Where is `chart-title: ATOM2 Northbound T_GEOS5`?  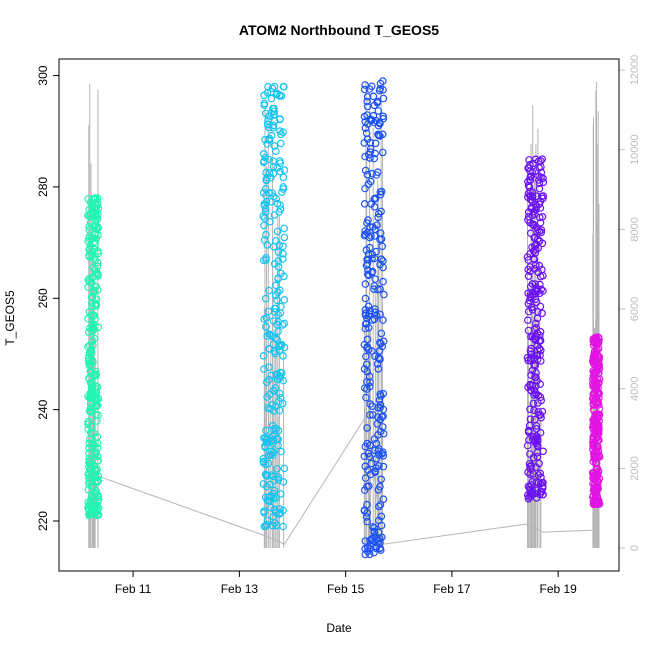
chart-title: ATOM2 Northbound T_GEOS5 is located at coordinates (339, 30).